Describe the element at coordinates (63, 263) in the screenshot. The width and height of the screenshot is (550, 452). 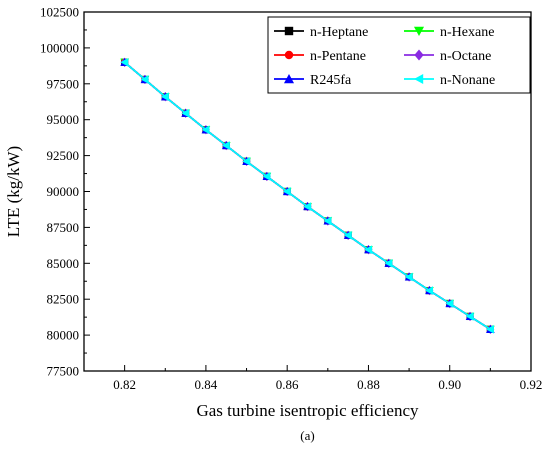
I see `y-tick-label: 85000` at that location.